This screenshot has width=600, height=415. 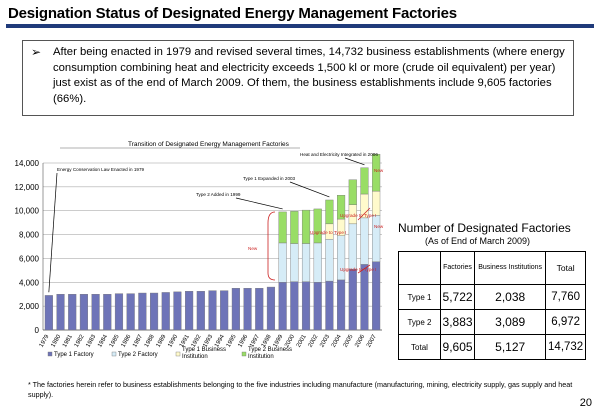 I want to click on x-tick-label: 2001, so click(x=302, y=340).